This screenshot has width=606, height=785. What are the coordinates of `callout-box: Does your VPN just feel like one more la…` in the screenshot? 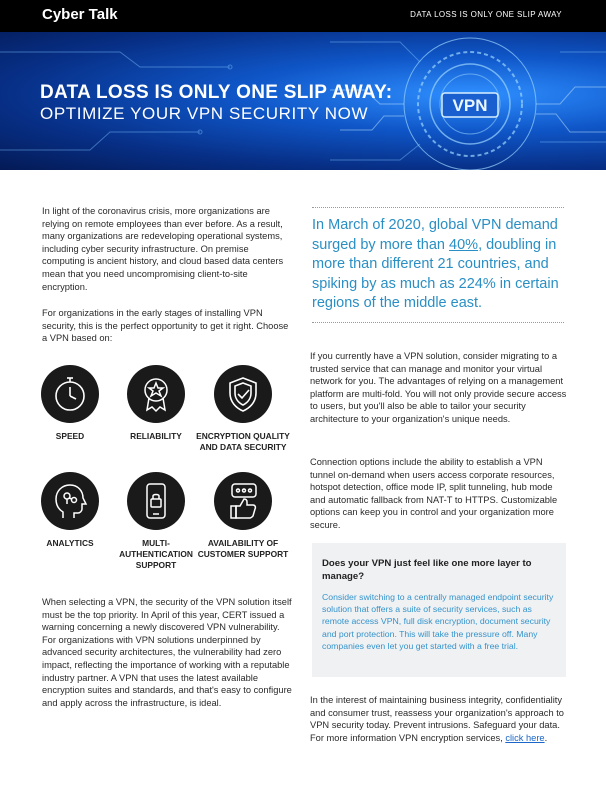 It's located at (439, 610).